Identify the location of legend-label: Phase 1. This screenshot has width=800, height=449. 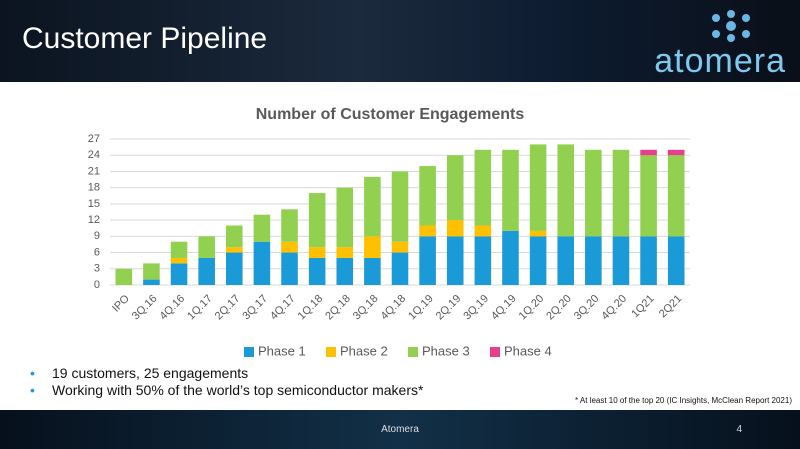
(282, 350).